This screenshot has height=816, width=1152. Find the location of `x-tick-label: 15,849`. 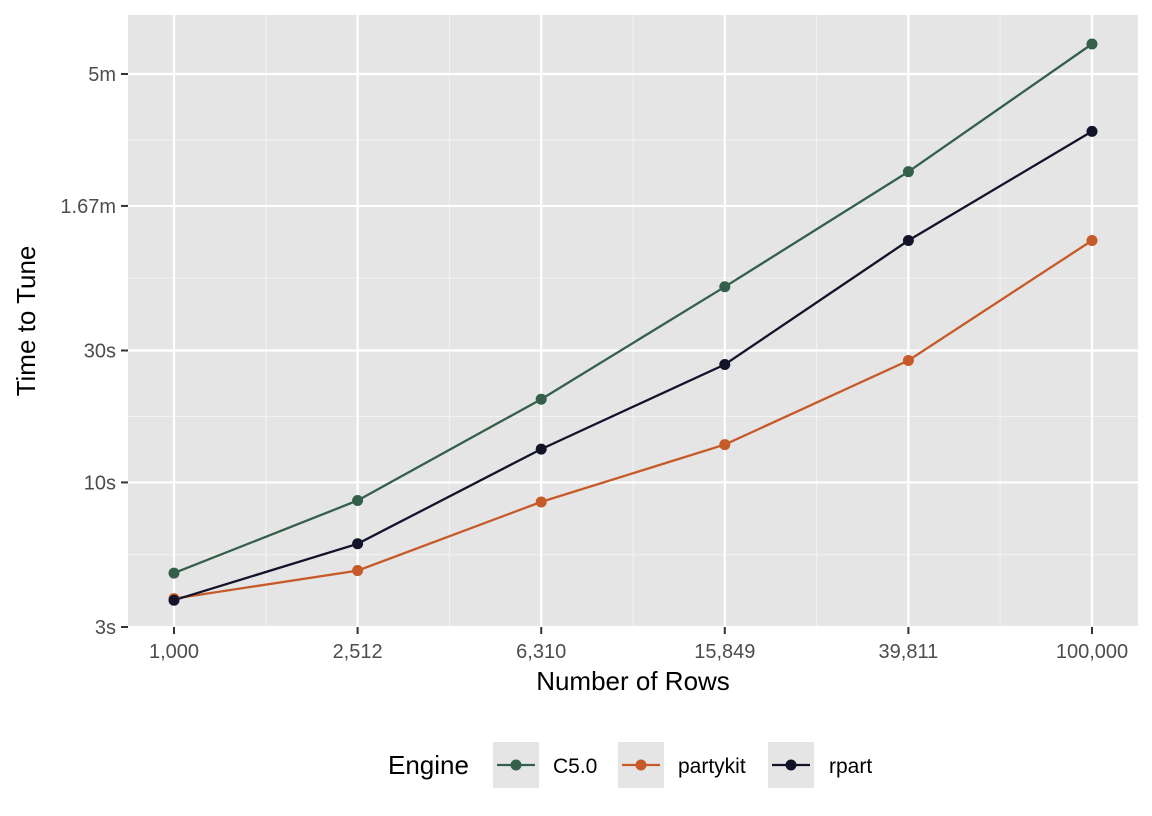

x-tick-label: 15,849 is located at coordinates (724, 652).